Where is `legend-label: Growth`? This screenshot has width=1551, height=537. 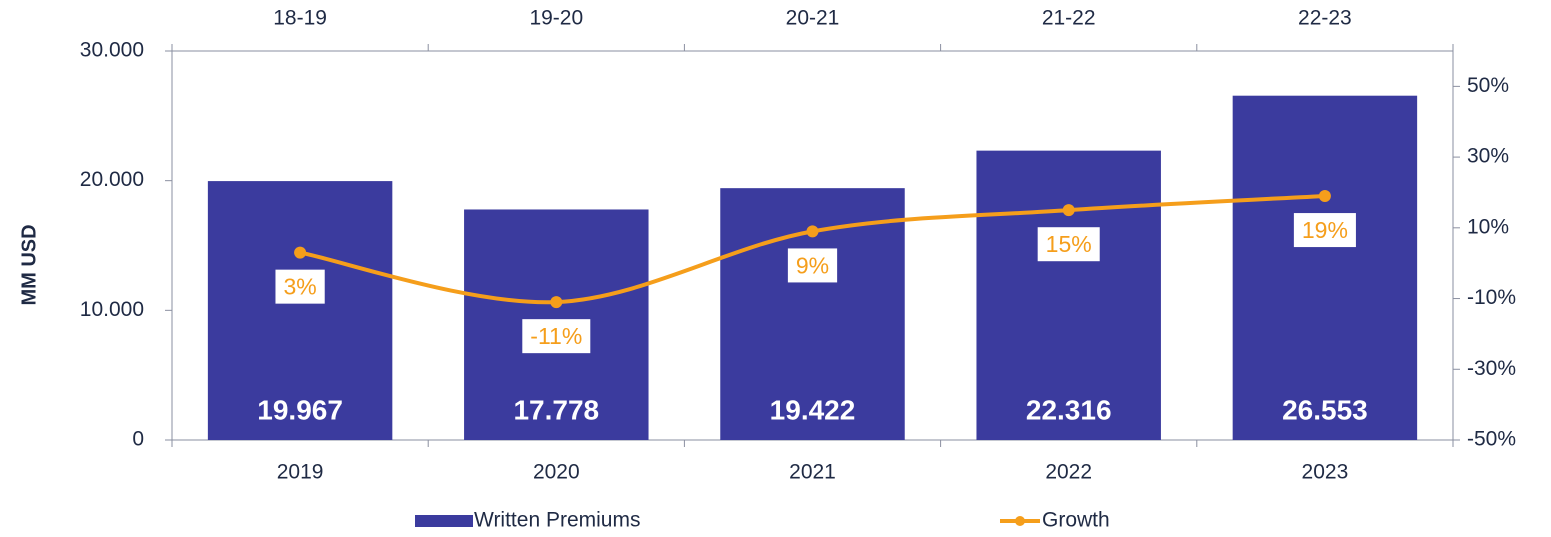 legend-label: Growth is located at coordinates (1076, 520).